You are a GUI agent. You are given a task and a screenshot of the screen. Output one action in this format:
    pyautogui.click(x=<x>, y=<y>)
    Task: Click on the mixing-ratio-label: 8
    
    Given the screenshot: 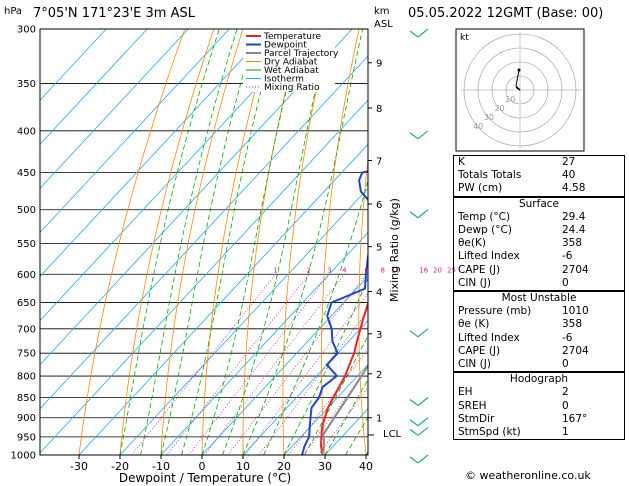 What is the action you would take?
    pyautogui.click(x=382, y=270)
    